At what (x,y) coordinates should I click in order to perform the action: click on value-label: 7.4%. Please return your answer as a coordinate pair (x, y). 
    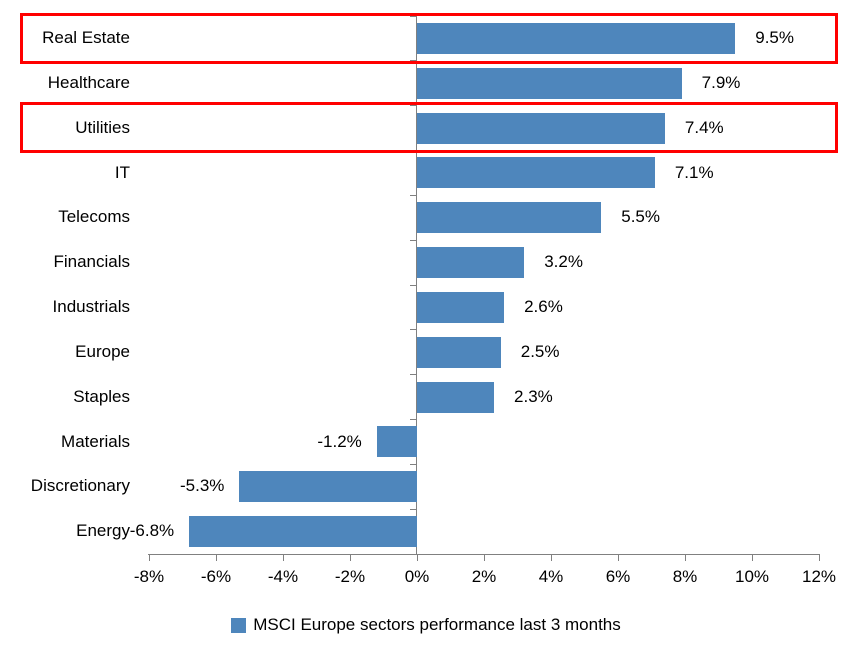
    Looking at the image, I should click on (704, 127).